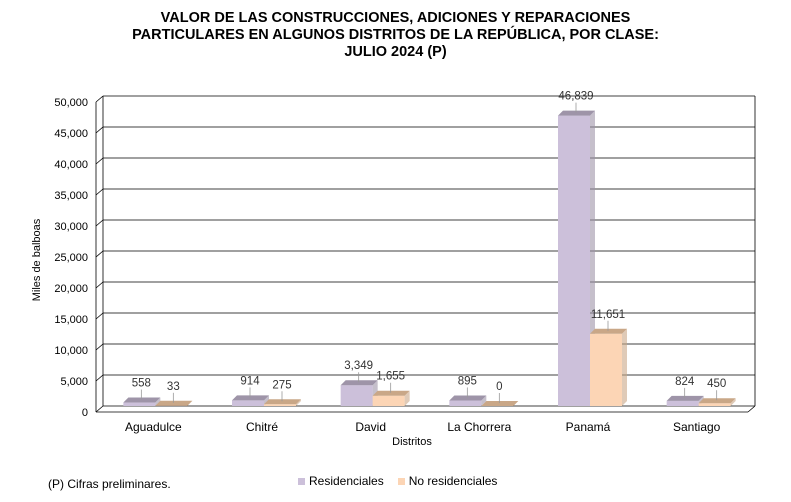  Describe the element at coordinates (71, 165) in the screenshot. I see `y-tick-label: 40,000` at that location.